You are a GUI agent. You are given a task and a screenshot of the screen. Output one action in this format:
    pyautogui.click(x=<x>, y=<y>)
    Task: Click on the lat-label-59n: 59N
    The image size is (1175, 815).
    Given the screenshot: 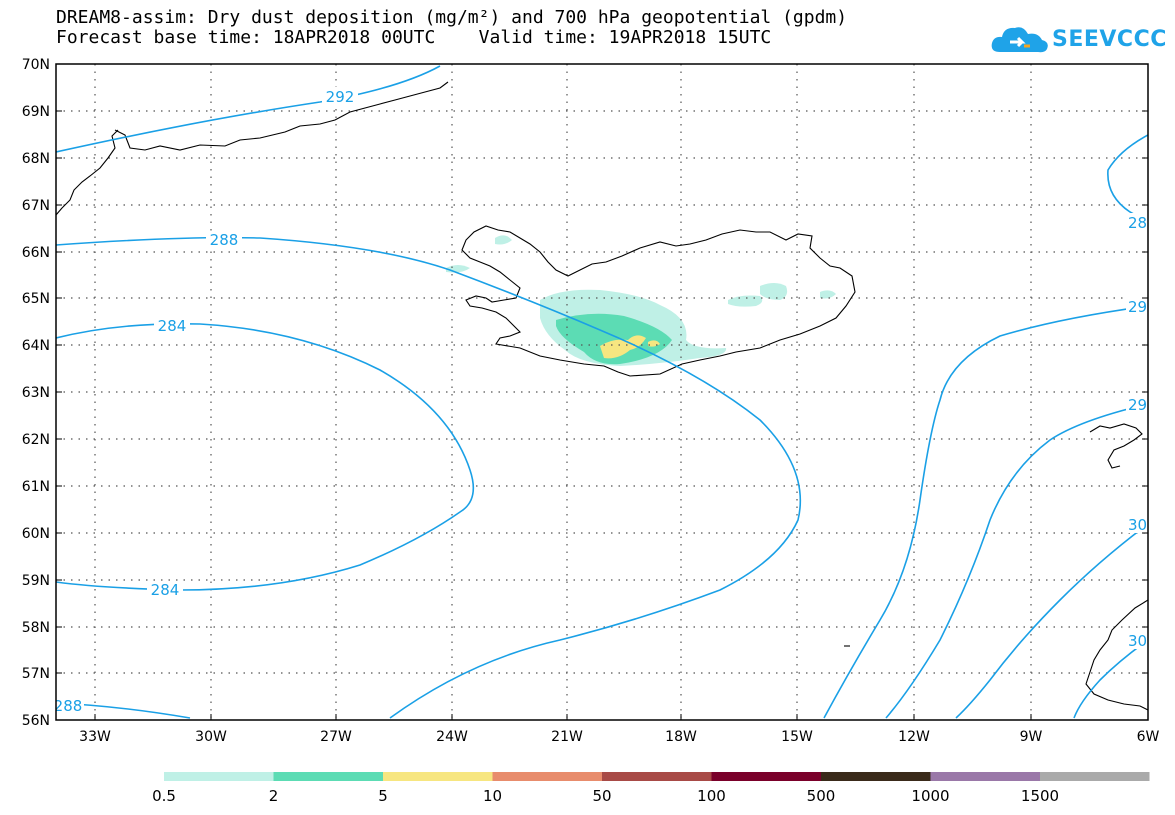 What is the action you would take?
    pyautogui.click(x=36, y=581)
    